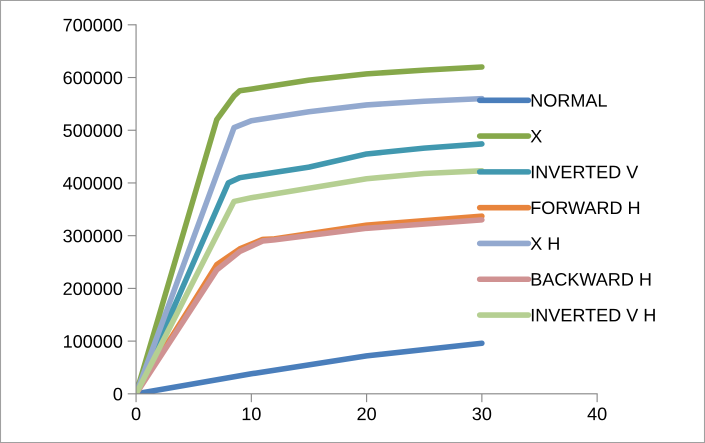 This screenshot has height=443, width=705. I want to click on x-tick-label: 40, so click(597, 414).